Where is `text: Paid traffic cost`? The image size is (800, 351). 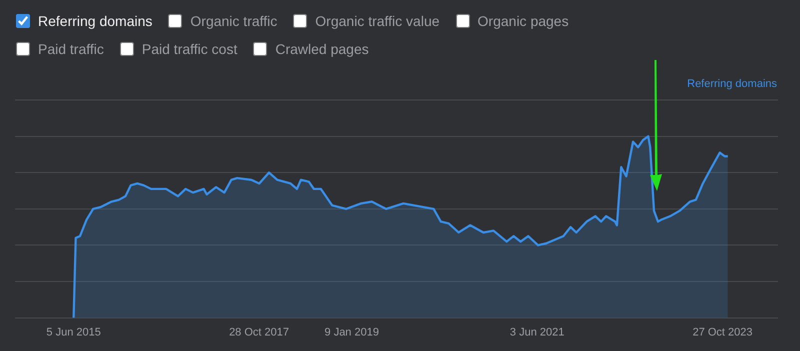
text: Paid traffic cost is located at coordinates (190, 49).